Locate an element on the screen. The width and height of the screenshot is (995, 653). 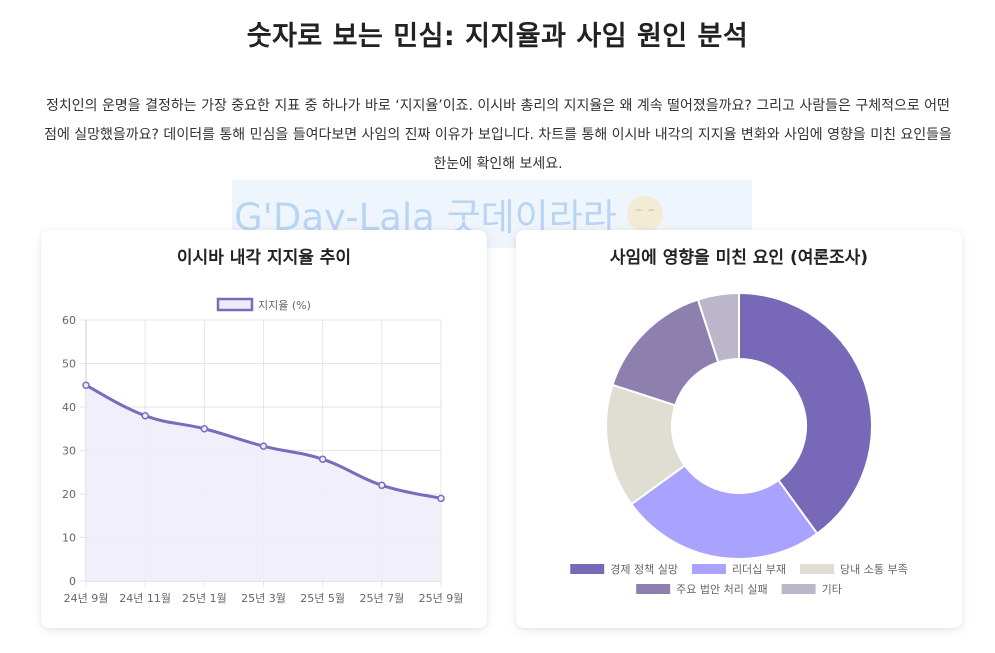
legend-label: 당내 소통 부족 is located at coordinates (874, 569).